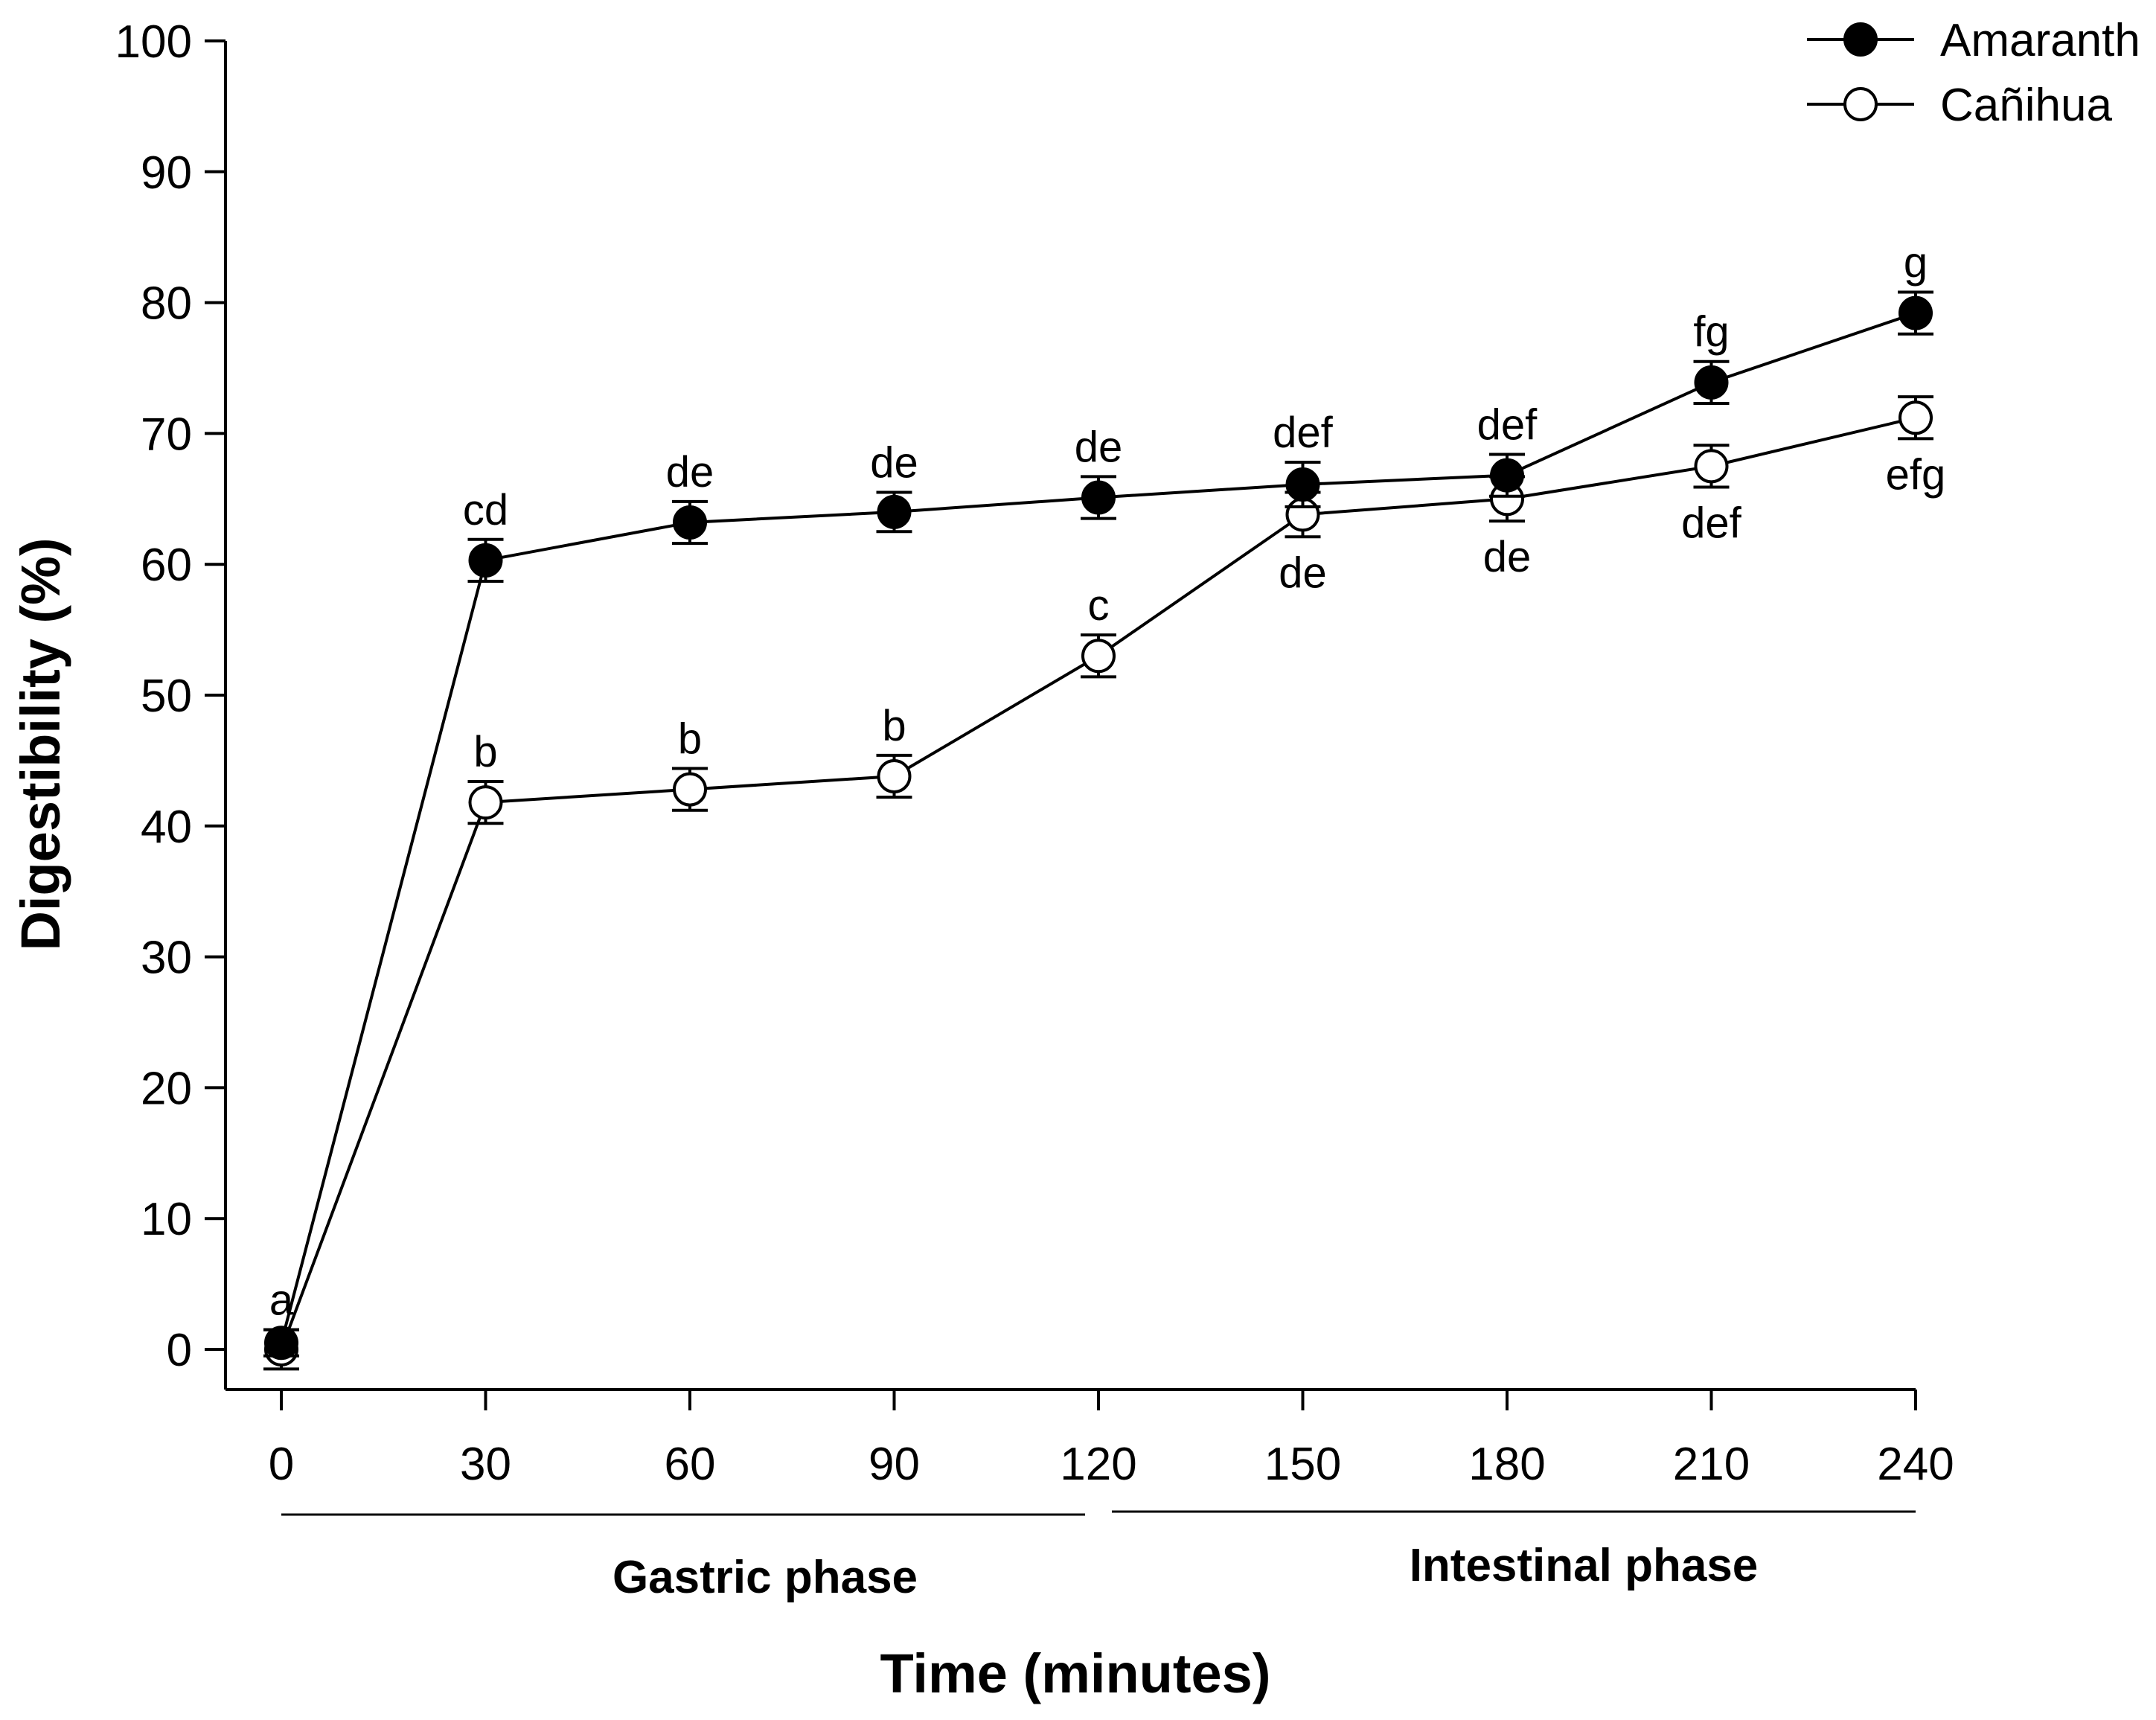 Image resolution: width=2156 pixels, height=1720 pixels. What do you see at coordinates (1099, 605) in the screenshot?
I see `canihua-significance-label: c` at bounding box center [1099, 605].